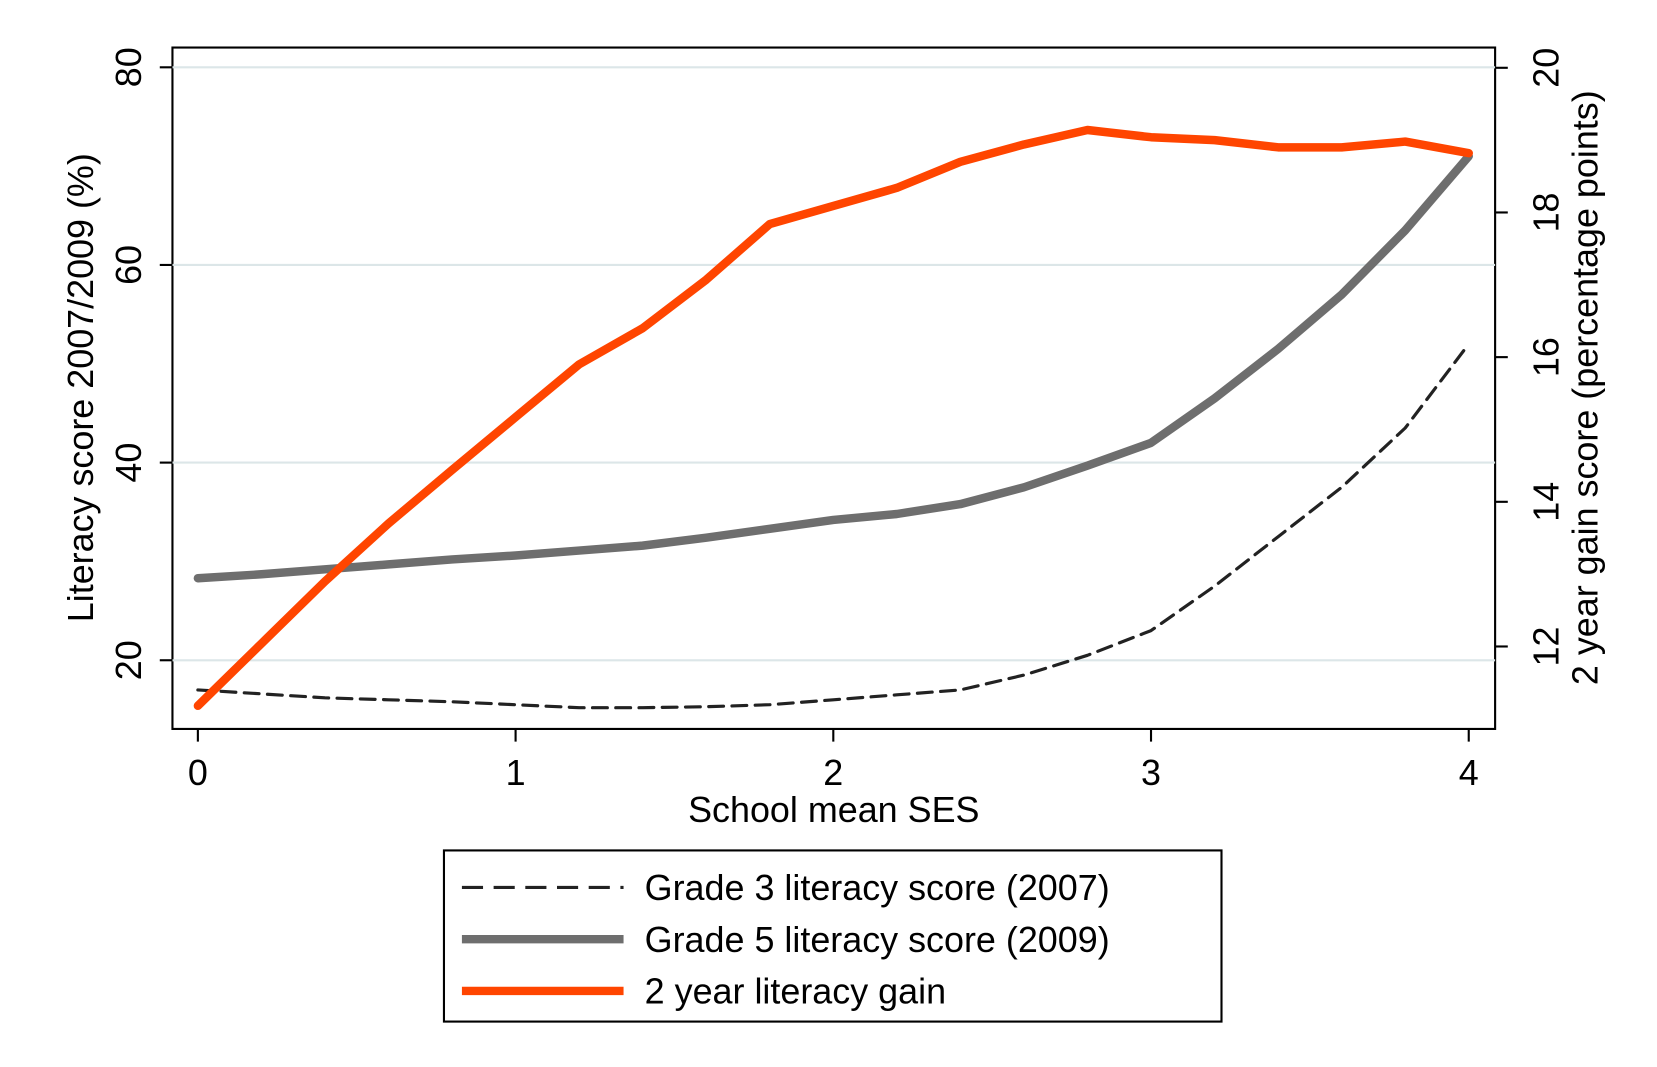 Image resolution: width=1657 pixels, height=1067 pixels. What do you see at coordinates (1545, 212) in the screenshot?
I see `y2-tick-label: 18` at bounding box center [1545, 212].